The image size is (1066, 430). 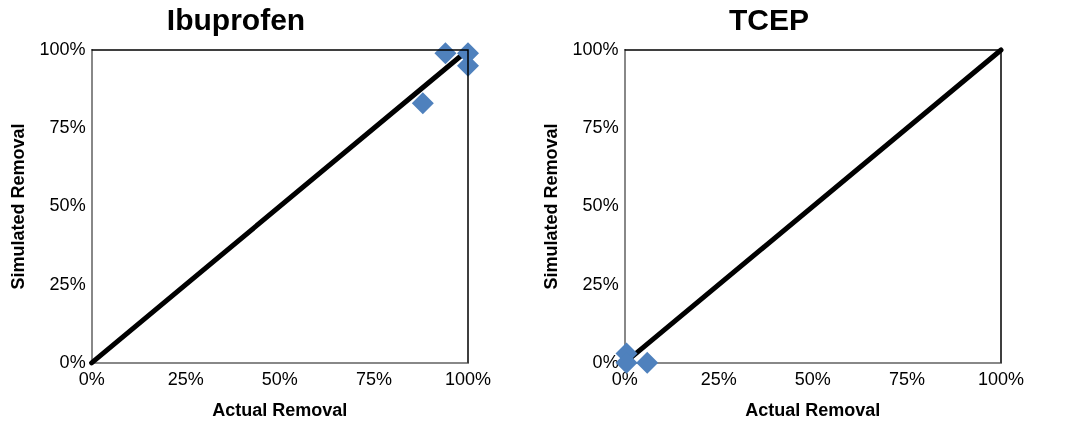 I want to click on chart-title: Ibuprofen, so click(x=236, y=20).